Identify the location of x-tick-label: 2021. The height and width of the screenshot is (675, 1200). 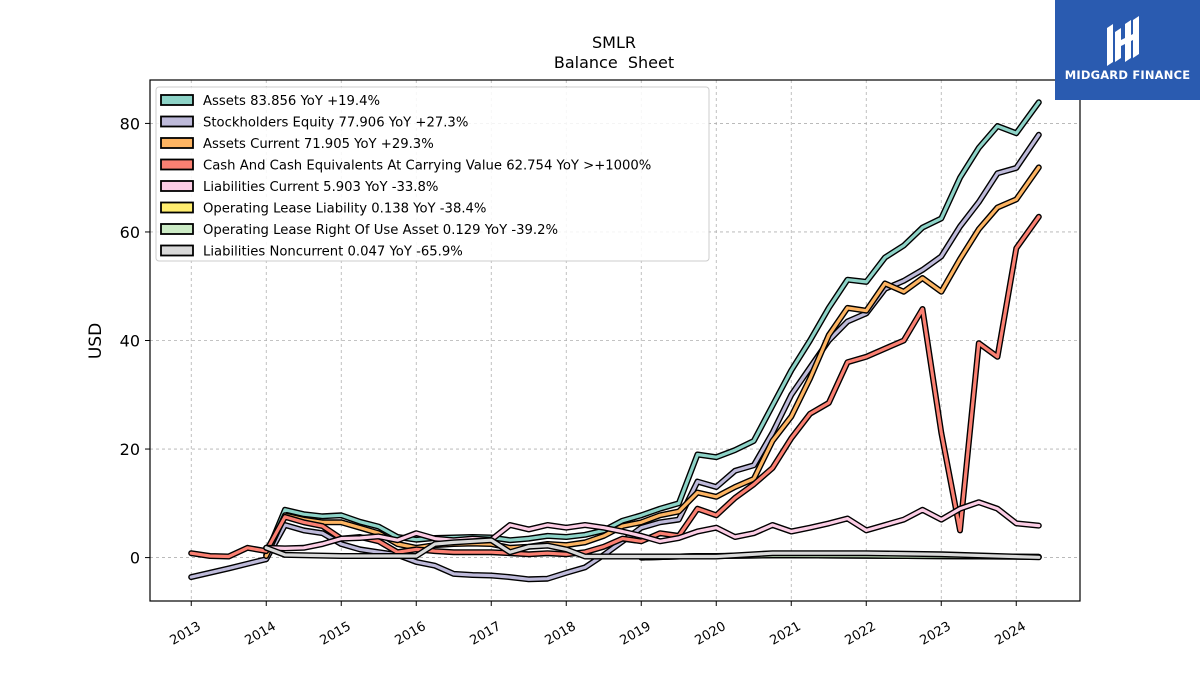
(785, 634).